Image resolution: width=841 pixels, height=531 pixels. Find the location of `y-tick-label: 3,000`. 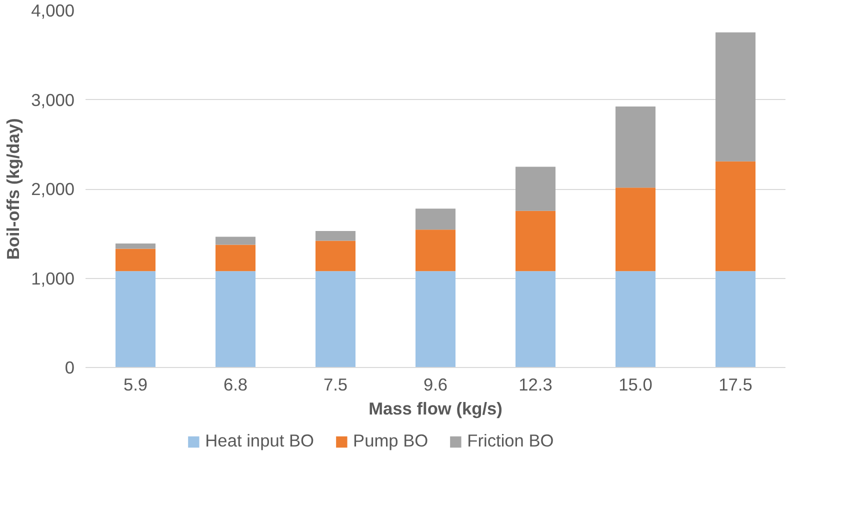

y-tick-label: 3,000 is located at coordinates (53, 100).